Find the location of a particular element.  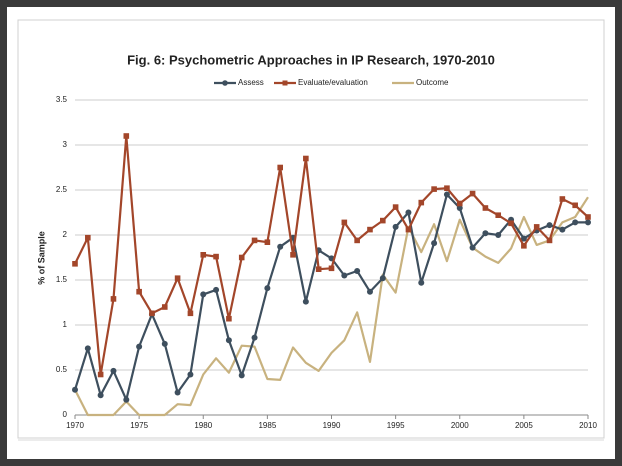

legend-label: Assess is located at coordinates (251, 82).